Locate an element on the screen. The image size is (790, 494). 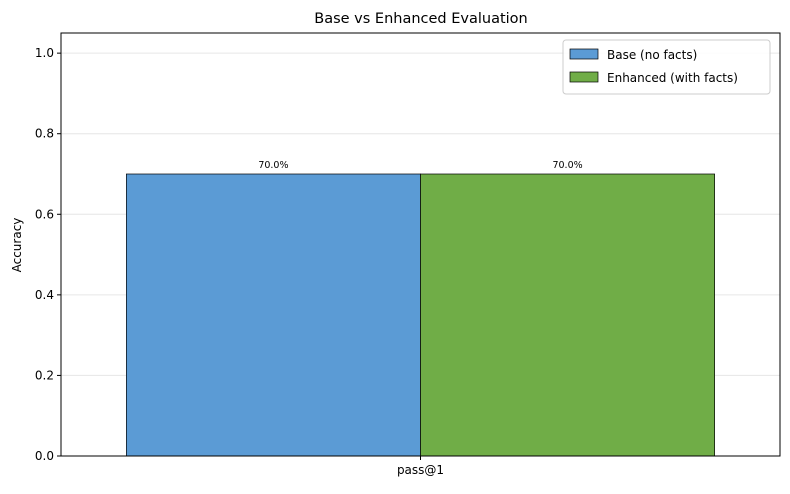
legend-label: Enhanced (with facts) is located at coordinates (672, 78).